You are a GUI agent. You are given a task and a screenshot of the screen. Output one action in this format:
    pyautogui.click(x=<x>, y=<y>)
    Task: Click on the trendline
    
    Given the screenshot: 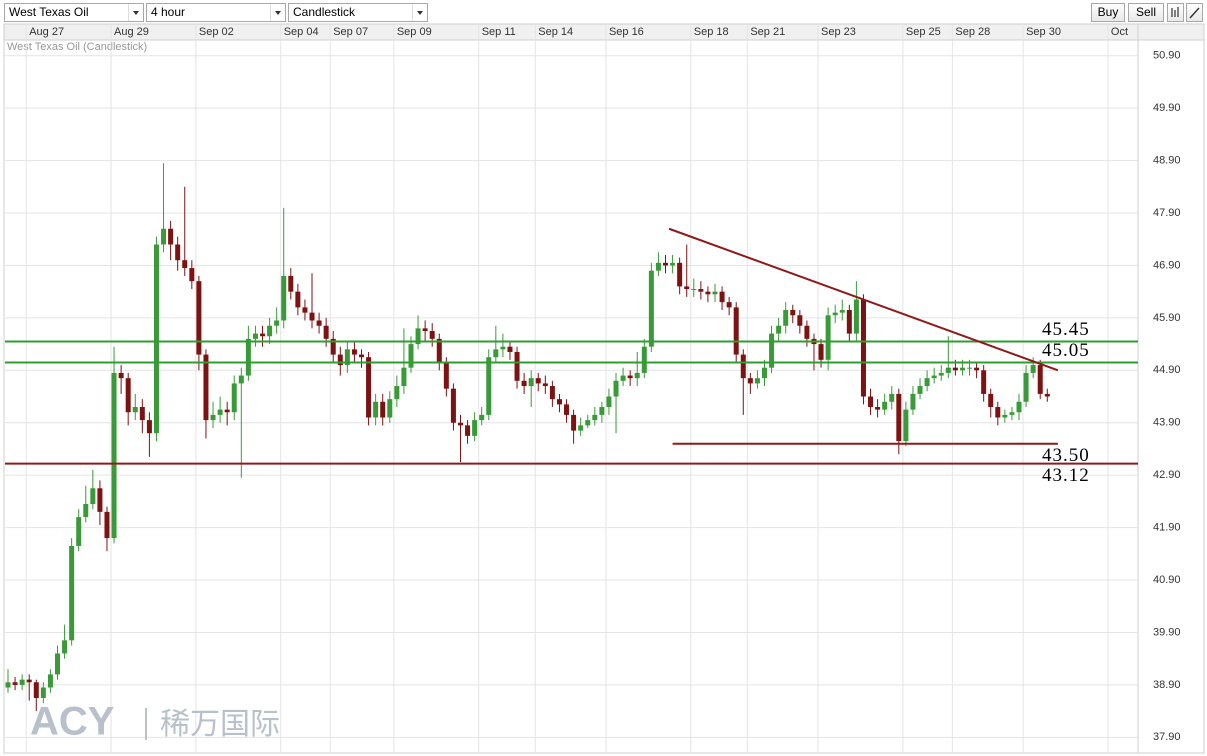 What is the action you would take?
    pyautogui.click(x=863, y=299)
    